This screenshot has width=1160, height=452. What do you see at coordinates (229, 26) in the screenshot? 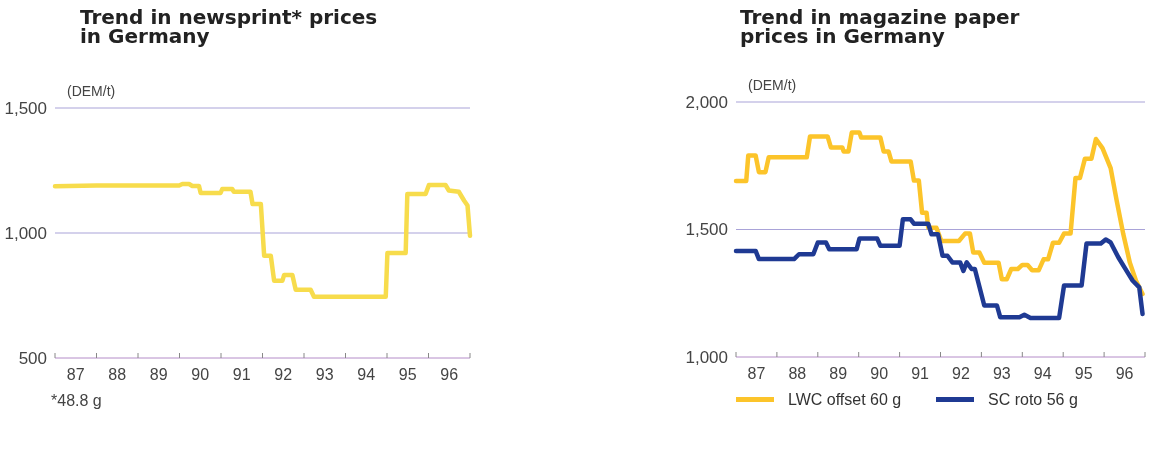
I see `chart-title: Trend in newsprint* prices in Germany` at bounding box center [229, 26].